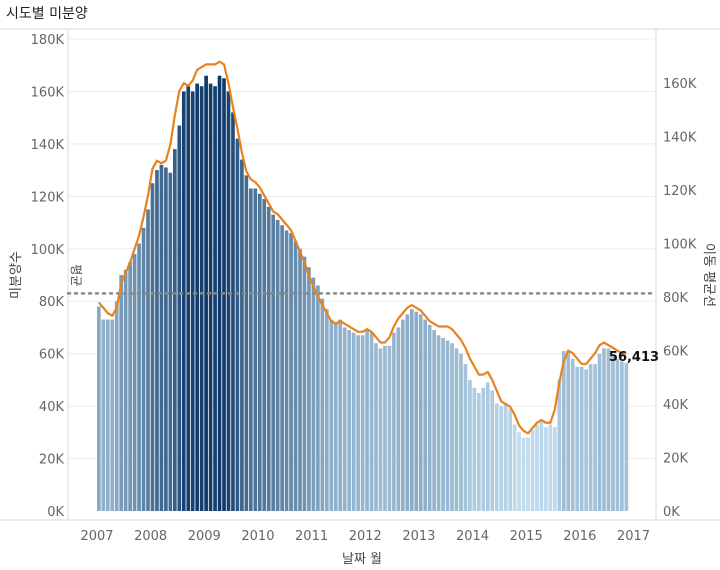 Image resolution: width=720 pixels, height=570 pixels. Describe the element at coordinates (96, 536) in the screenshot. I see `x-tick-label: 2007` at that location.